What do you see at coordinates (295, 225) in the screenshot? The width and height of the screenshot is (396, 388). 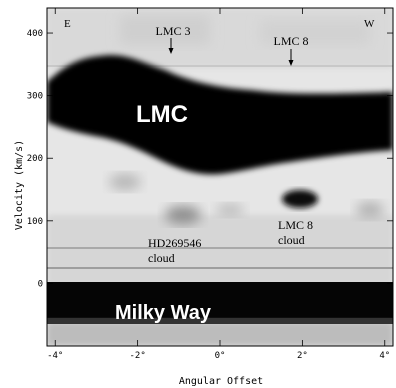 I see `lmc8-cloud-label-line1: LMC 8` at bounding box center [295, 225].